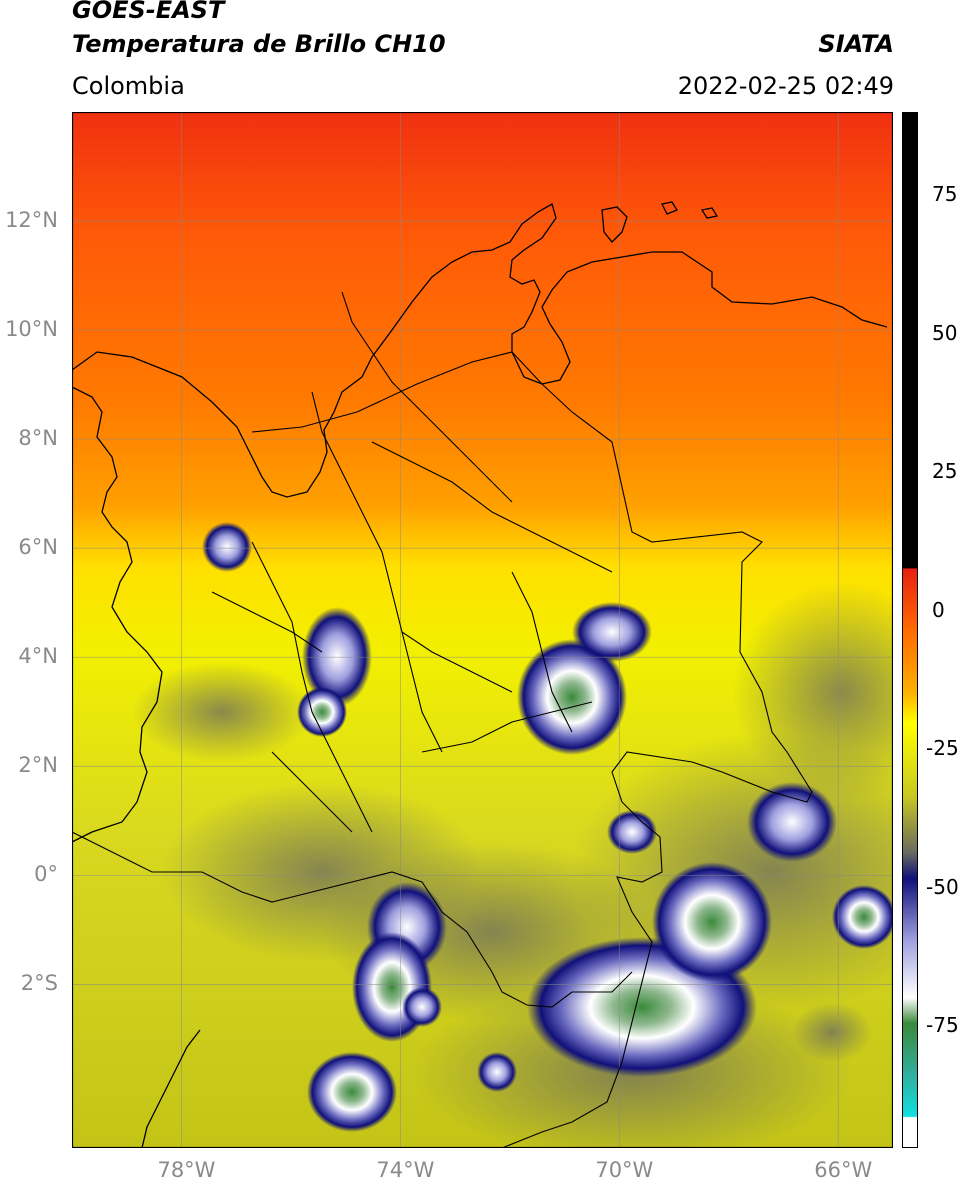 The image size is (966, 1190). Describe the element at coordinates (624, 1170) in the screenshot. I see `longitude-tick-label: 70°W` at that location.